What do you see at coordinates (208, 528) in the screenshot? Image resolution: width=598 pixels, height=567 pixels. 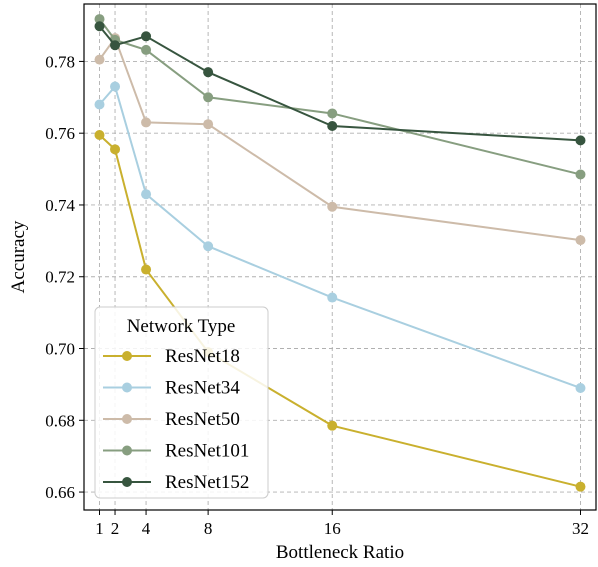 I see `x-tick-label: 8` at bounding box center [208, 528].